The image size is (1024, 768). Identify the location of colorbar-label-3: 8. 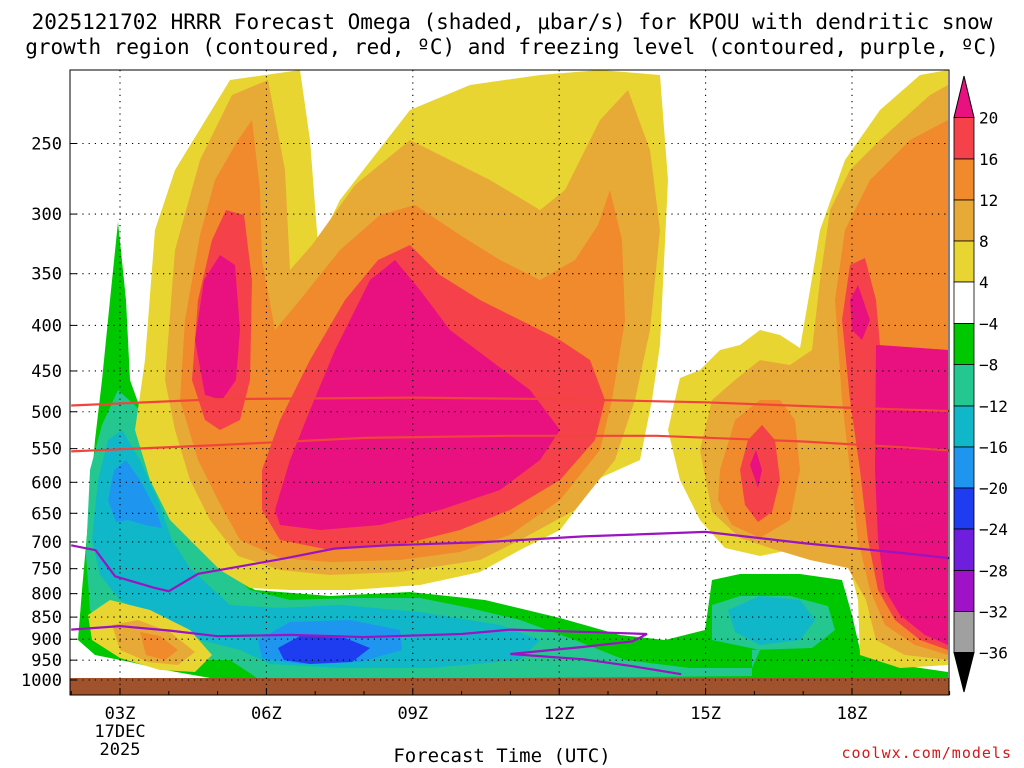
(984, 241).